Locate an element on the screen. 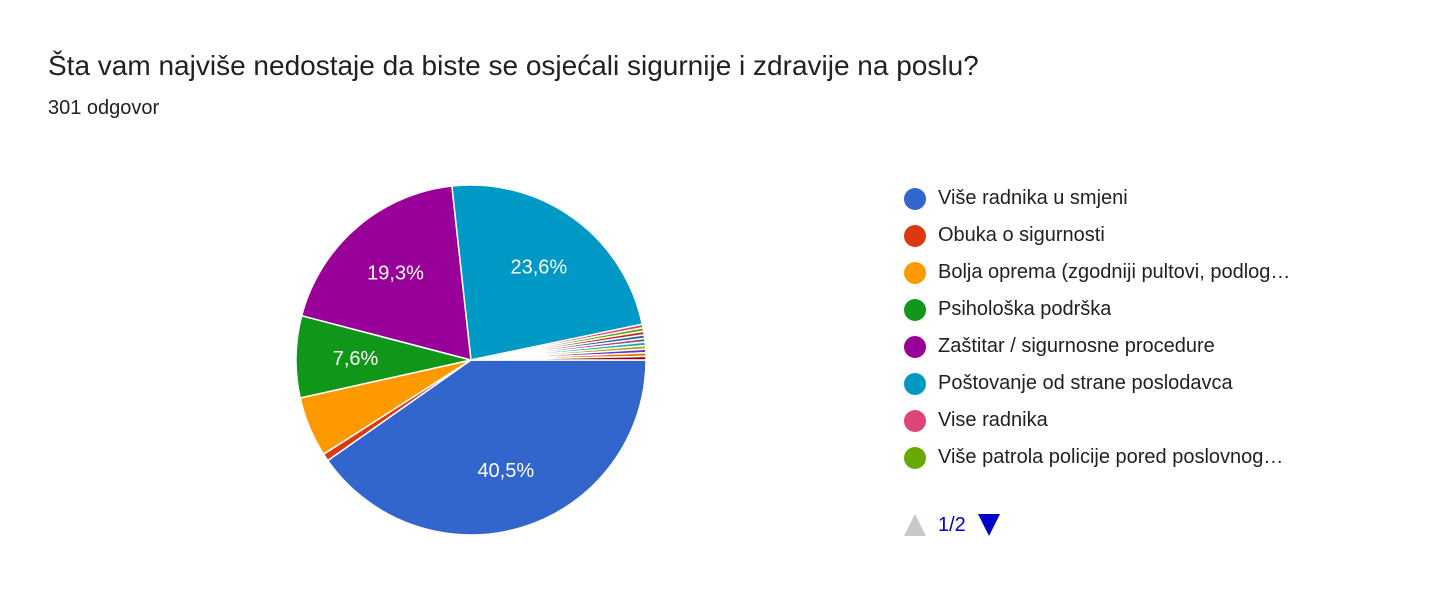 Image resolution: width=1430 pixels, height=602 pixels. legend-label: Psihološka podrška is located at coordinates (1025, 309).